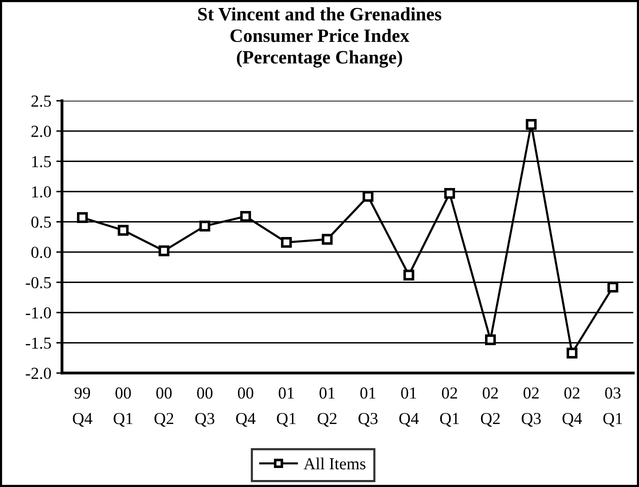 The image size is (639, 487). I want to click on y-tick-label: -0.5, so click(38, 282).